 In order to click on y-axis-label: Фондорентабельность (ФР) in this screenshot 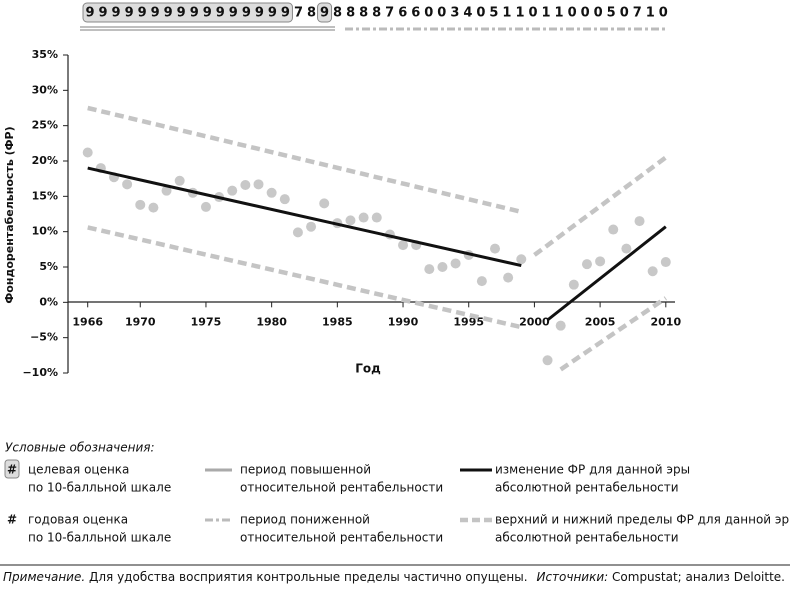, I will do `click(9, 214)`.